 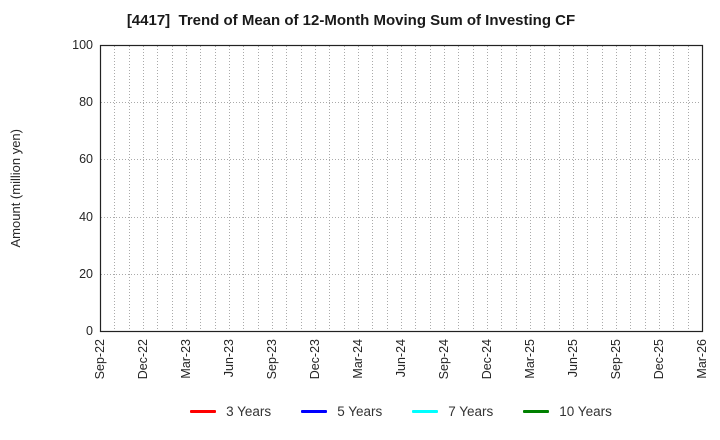 What do you see at coordinates (86, 216) in the screenshot?
I see `y-tick-label: 40` at bounding box center [86, 216].